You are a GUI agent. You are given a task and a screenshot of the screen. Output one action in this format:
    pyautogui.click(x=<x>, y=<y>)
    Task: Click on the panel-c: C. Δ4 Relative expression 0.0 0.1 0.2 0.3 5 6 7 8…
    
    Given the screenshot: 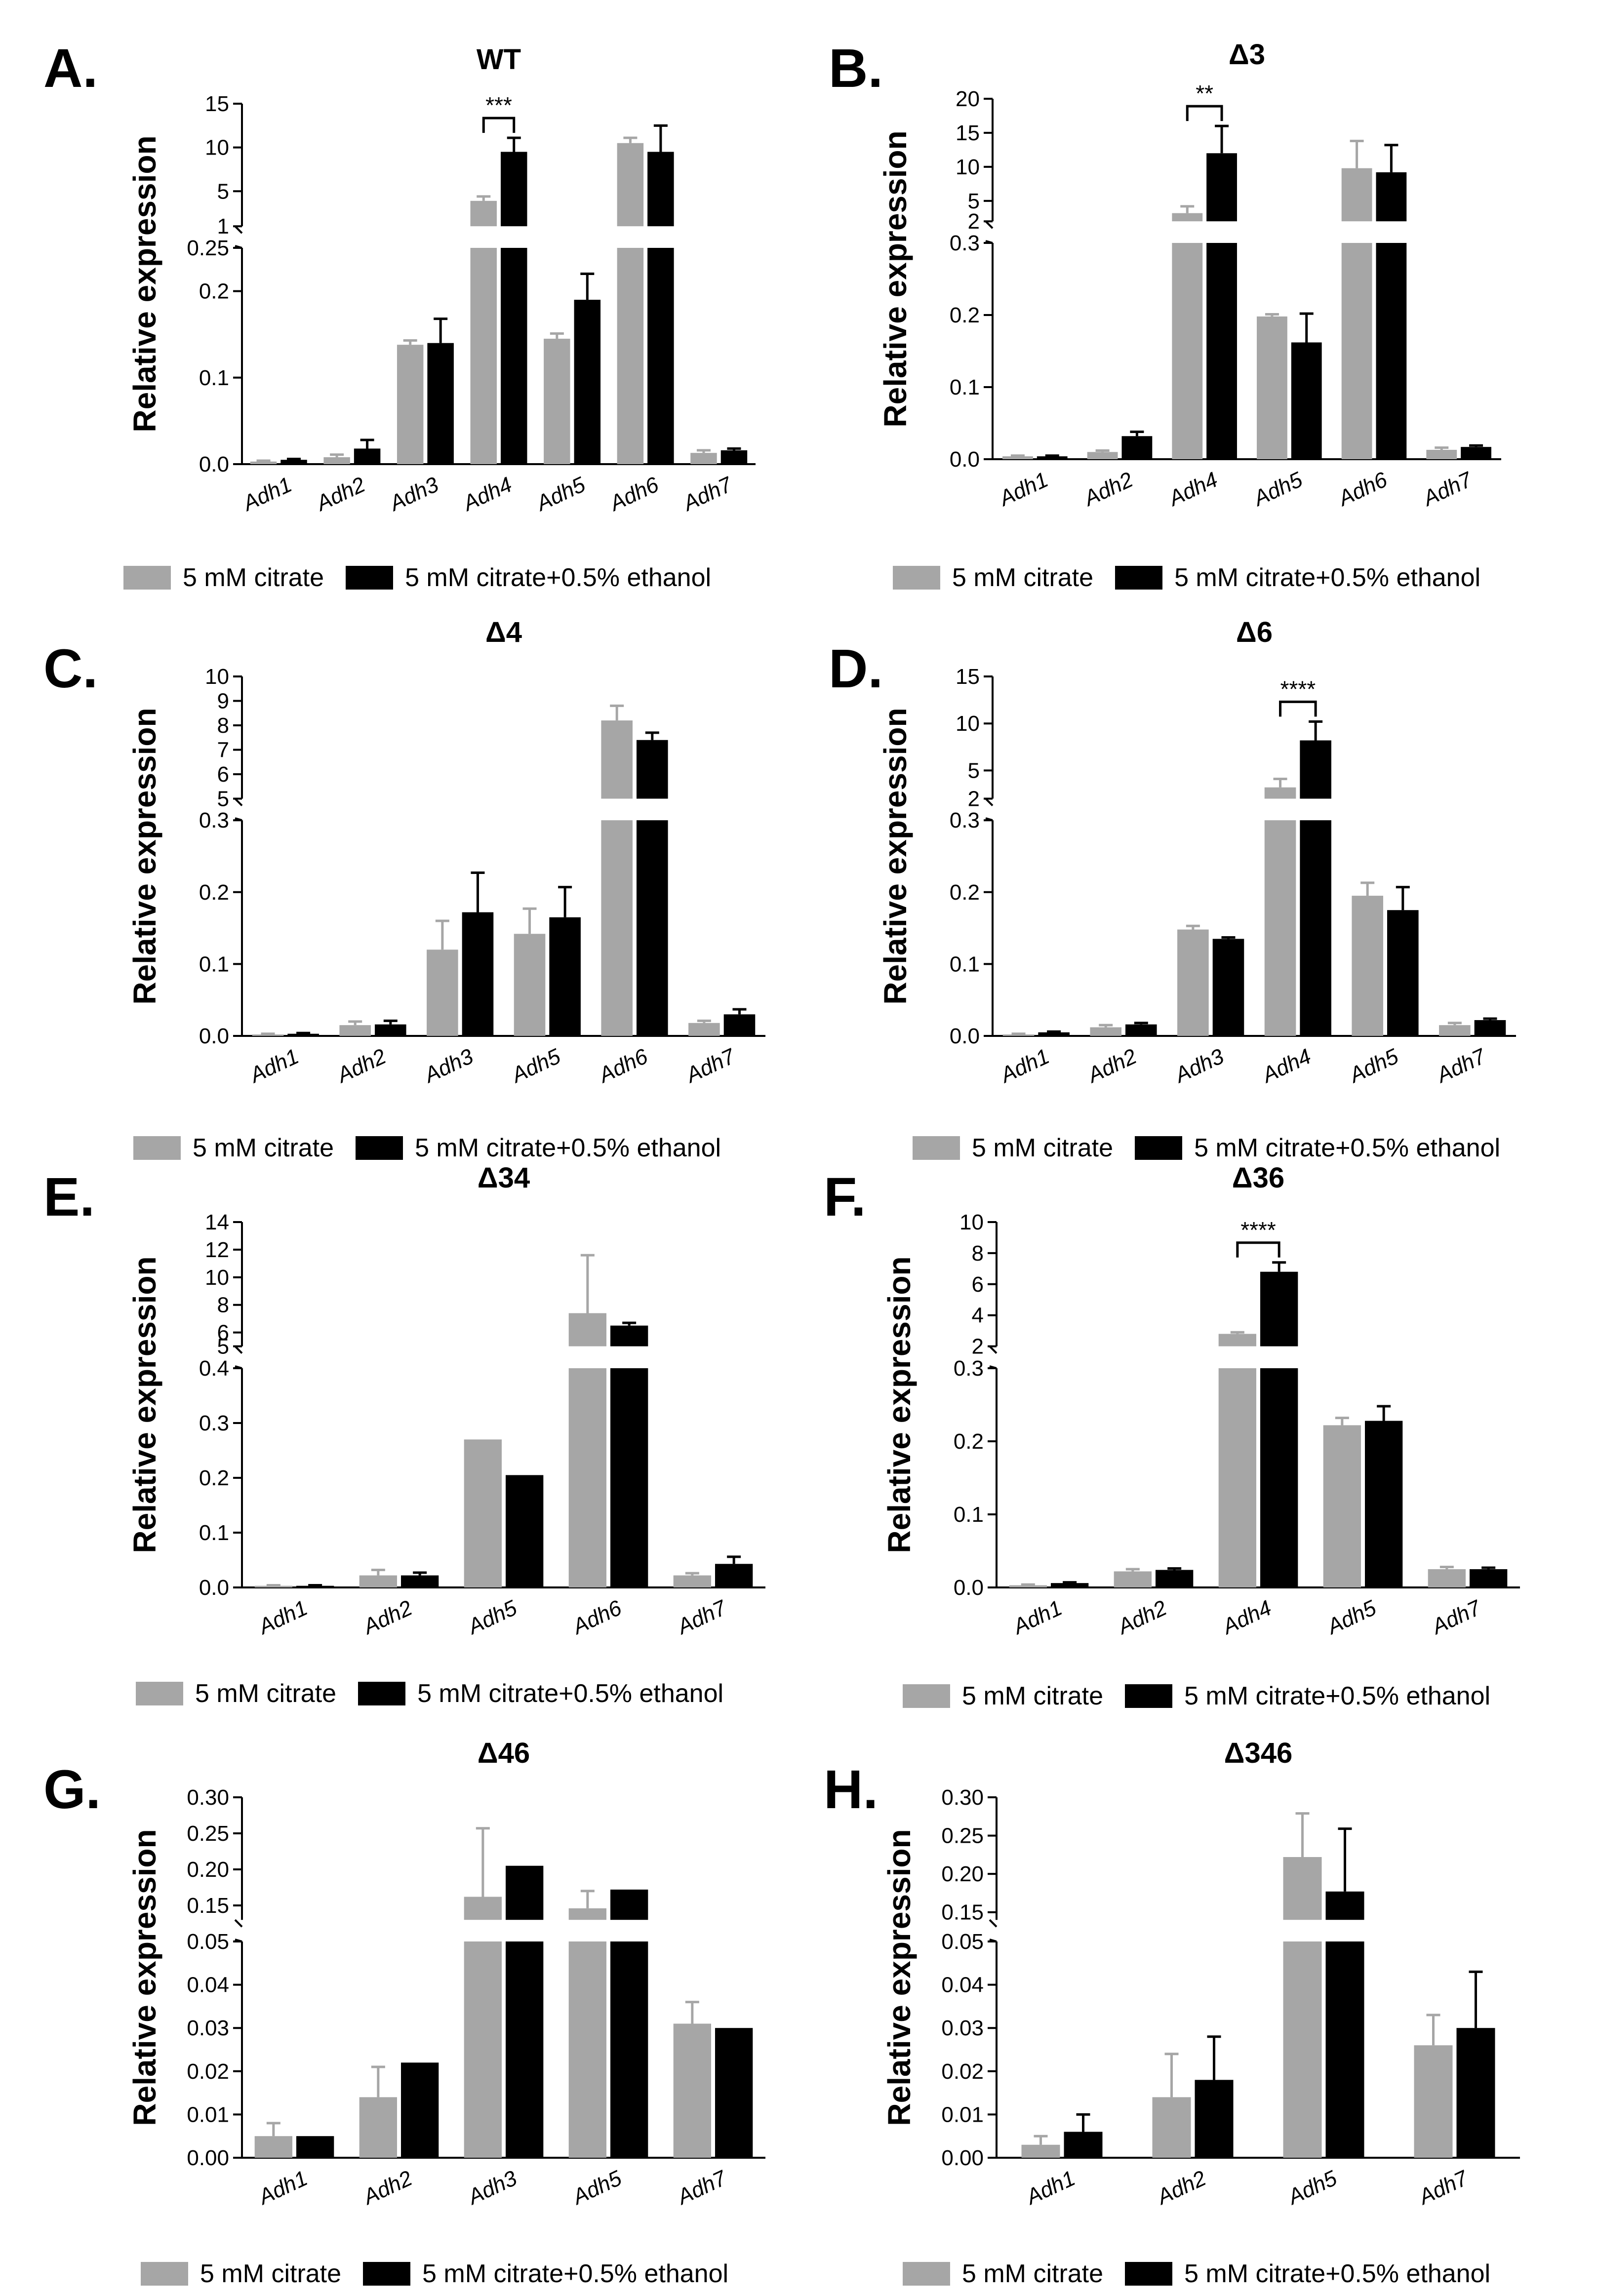 What is the action you would take?
    pyautogui.click(x=399, y=887)
    